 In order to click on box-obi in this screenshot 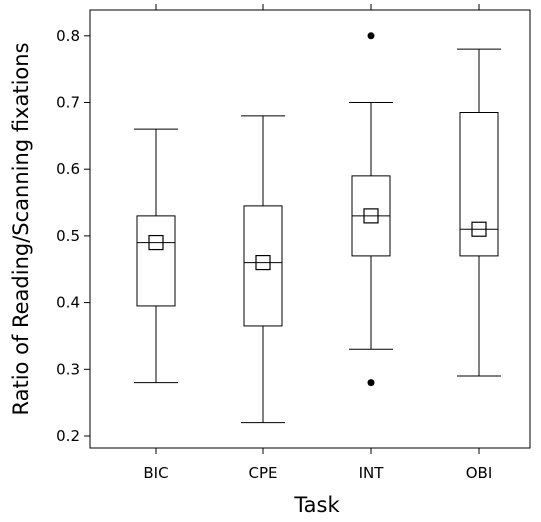, I will do `click(479, 212)`.